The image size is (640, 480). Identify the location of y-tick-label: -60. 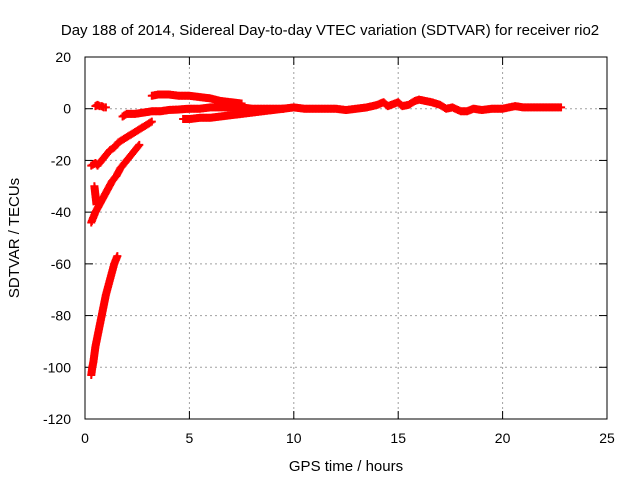
(61, 264).